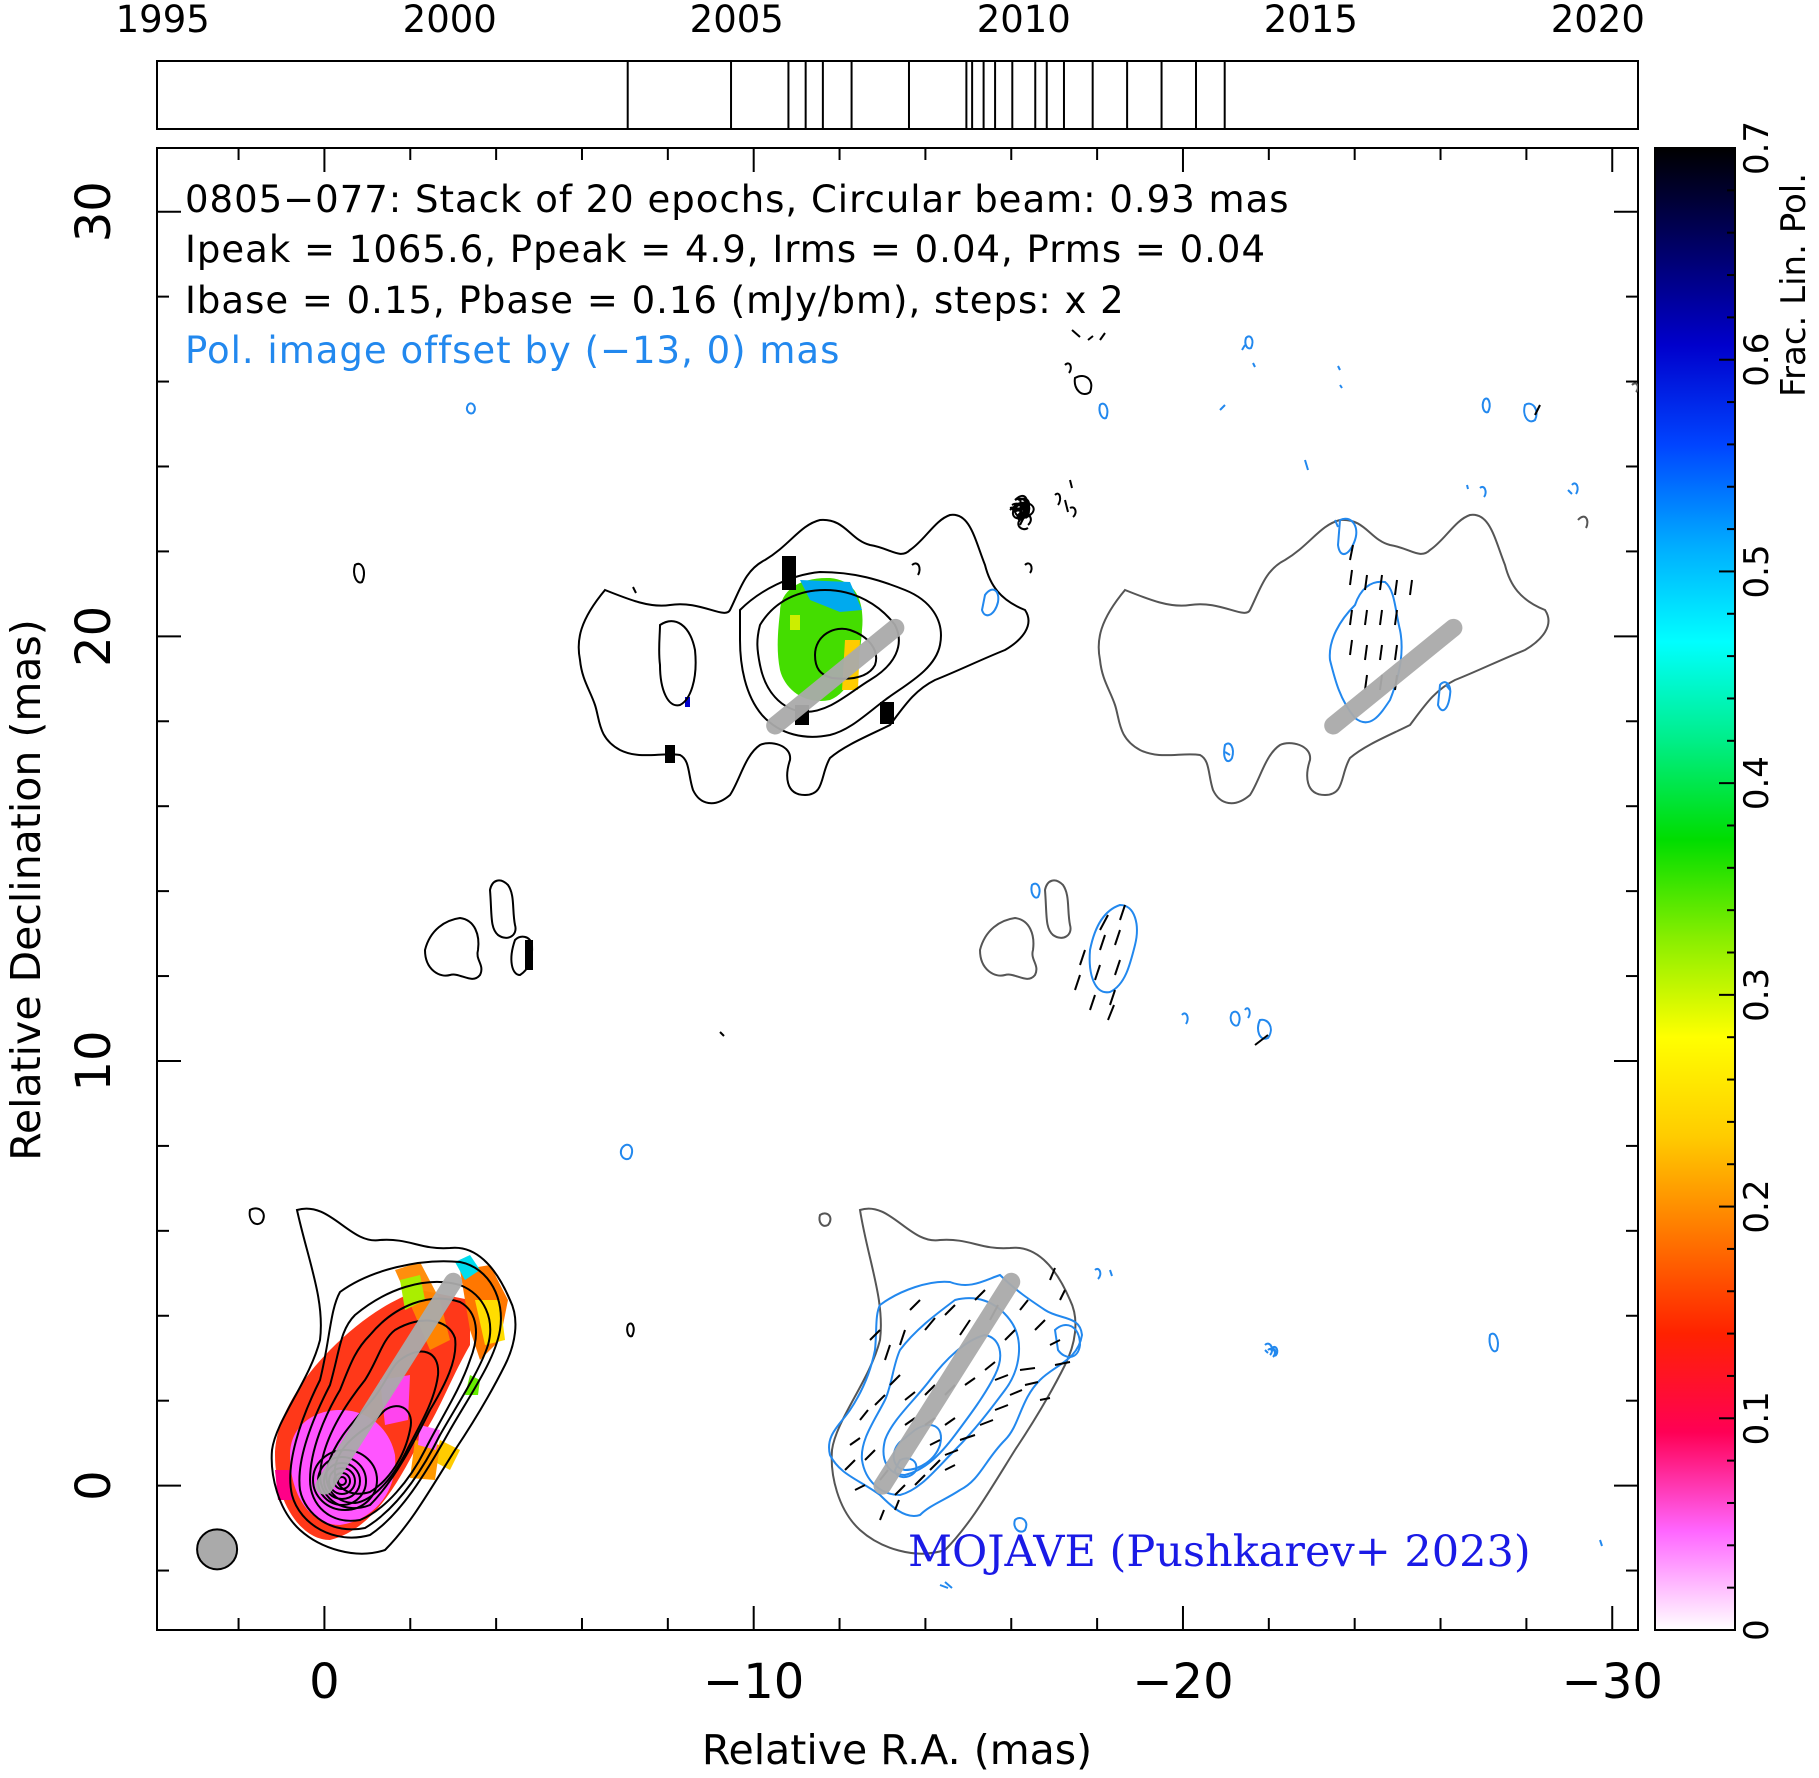  Describe the element at coordinates (94, 1060) in the screenshot. I see `y-tick-label: 10` at that location.